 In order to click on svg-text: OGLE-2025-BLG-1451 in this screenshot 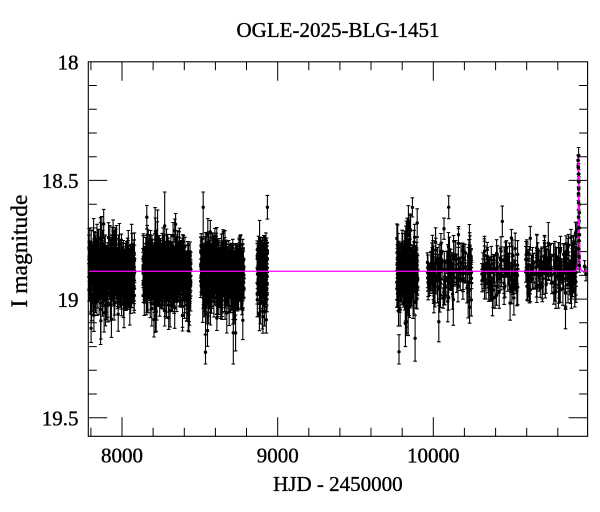, I will do `click(338, 30)`.